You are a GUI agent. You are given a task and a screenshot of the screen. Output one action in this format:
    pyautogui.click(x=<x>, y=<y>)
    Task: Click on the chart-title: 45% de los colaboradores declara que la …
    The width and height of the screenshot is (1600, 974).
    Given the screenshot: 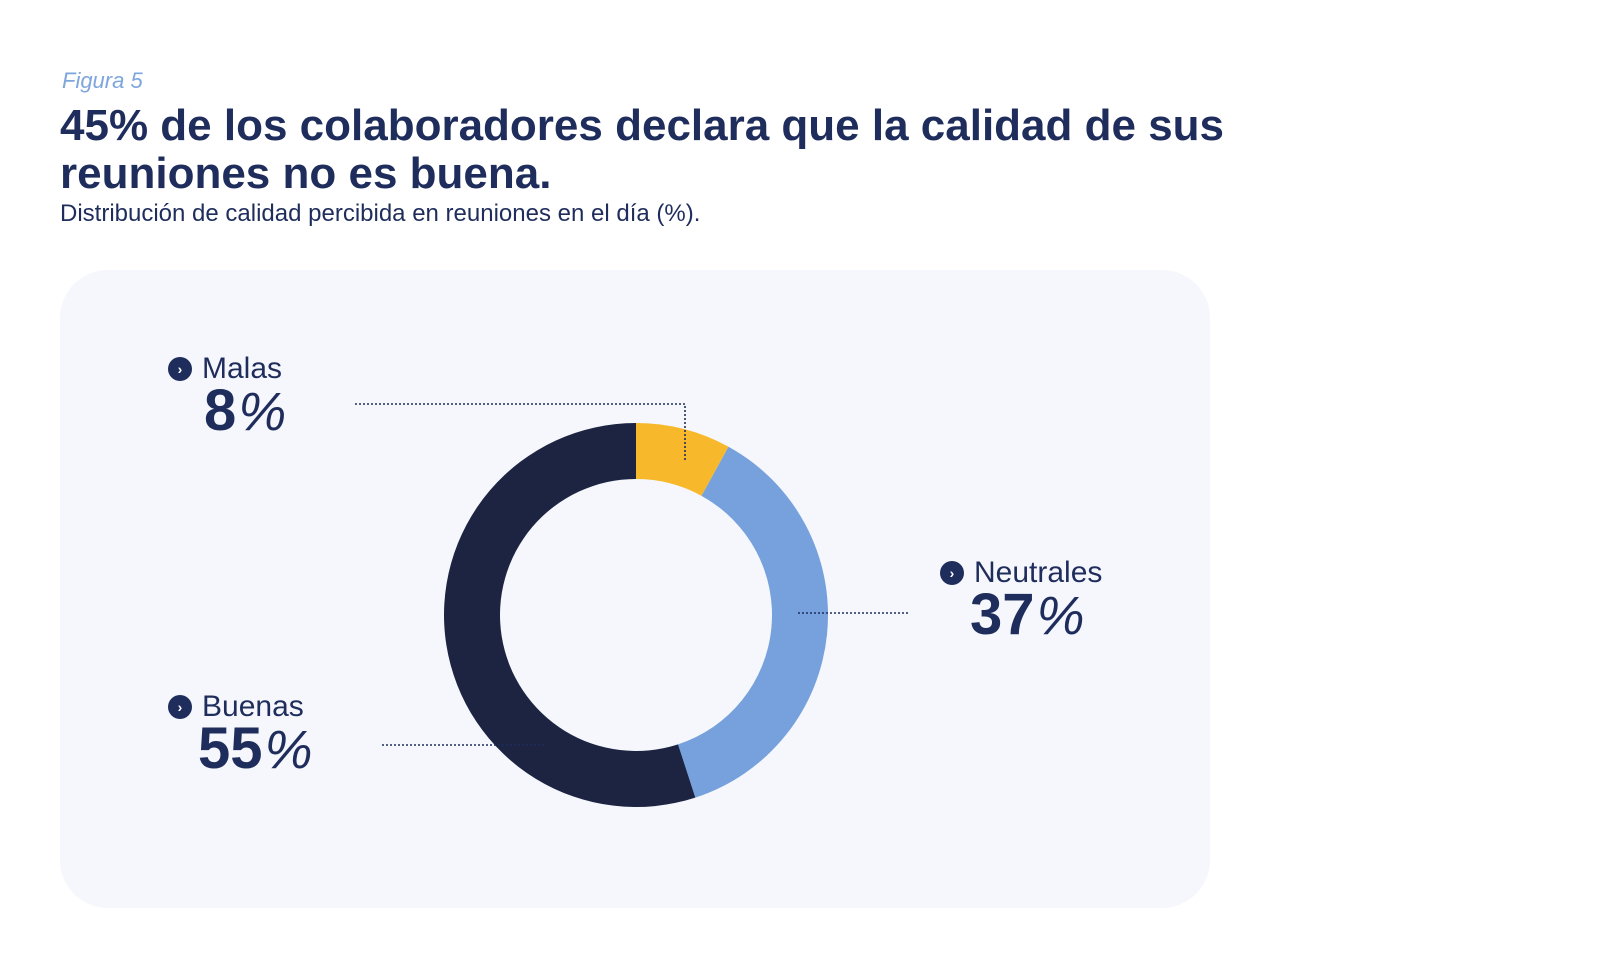 What is the action you would take?
    pyautogui.click(x=642, y=149)
    